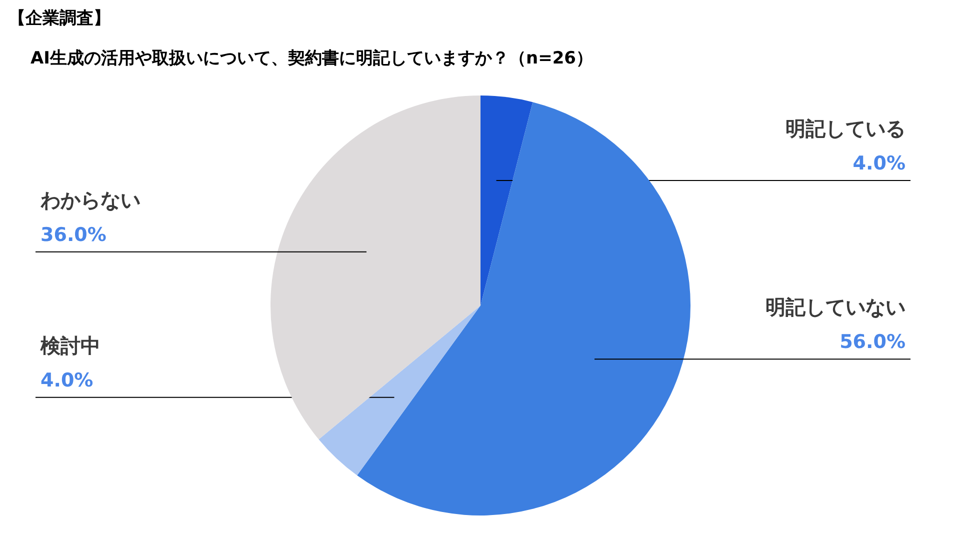 This screenshot has height=540, width=960. I want to click on data-label: 36.0%, so click(73, 235).